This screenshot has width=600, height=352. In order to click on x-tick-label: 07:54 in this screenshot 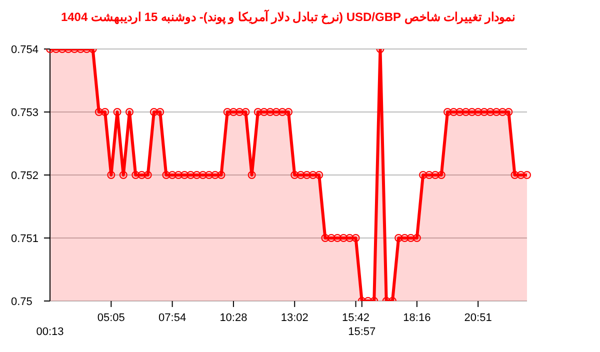, I will do `click(172, 318)`.